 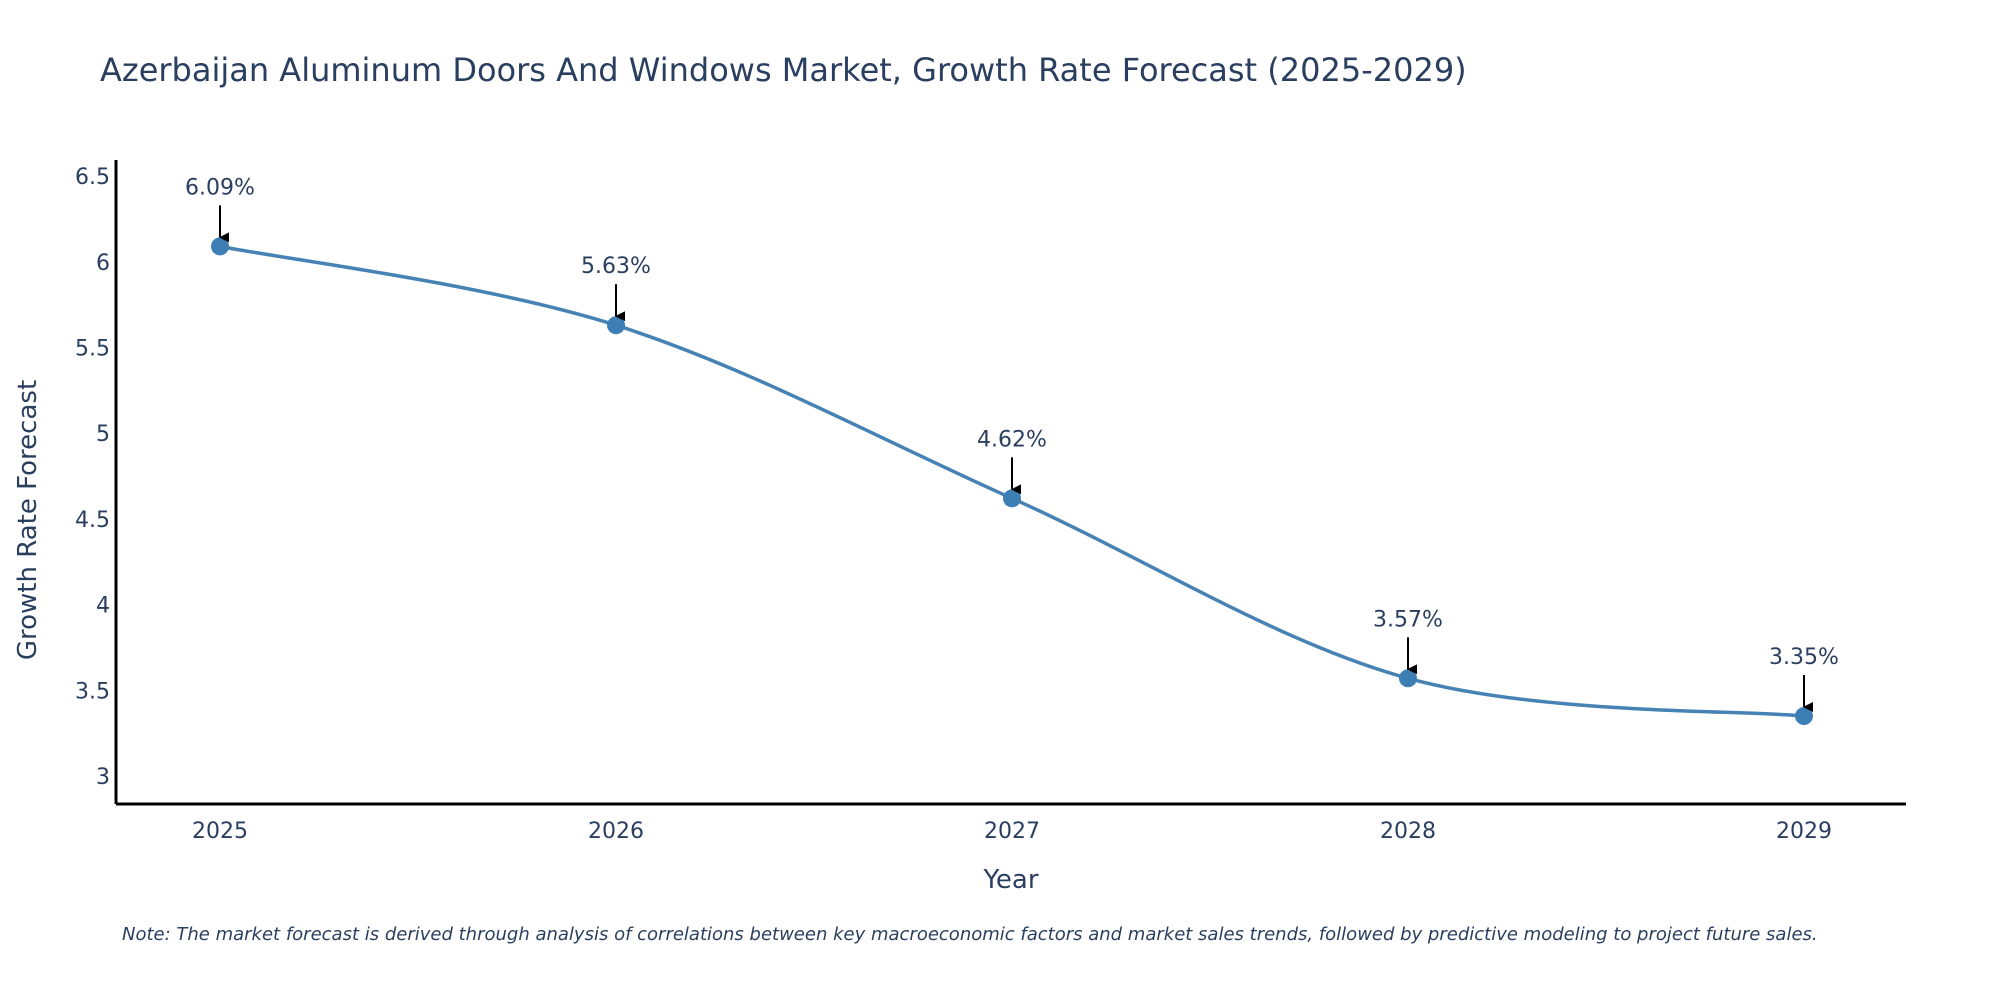 What do you see at coordinates (1408, 678) in the screenshot?
I see `data-point-2028` at bounding box center [1408, 678].